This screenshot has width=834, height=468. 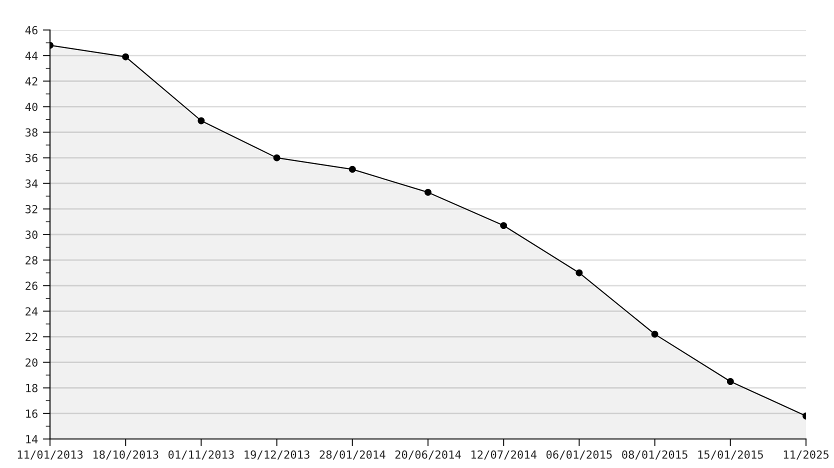 What do you see at coordinates (277, 455) in the screenshot?
I see `x-tick-label: 19/12/2013` at bounding box center [277, 455].